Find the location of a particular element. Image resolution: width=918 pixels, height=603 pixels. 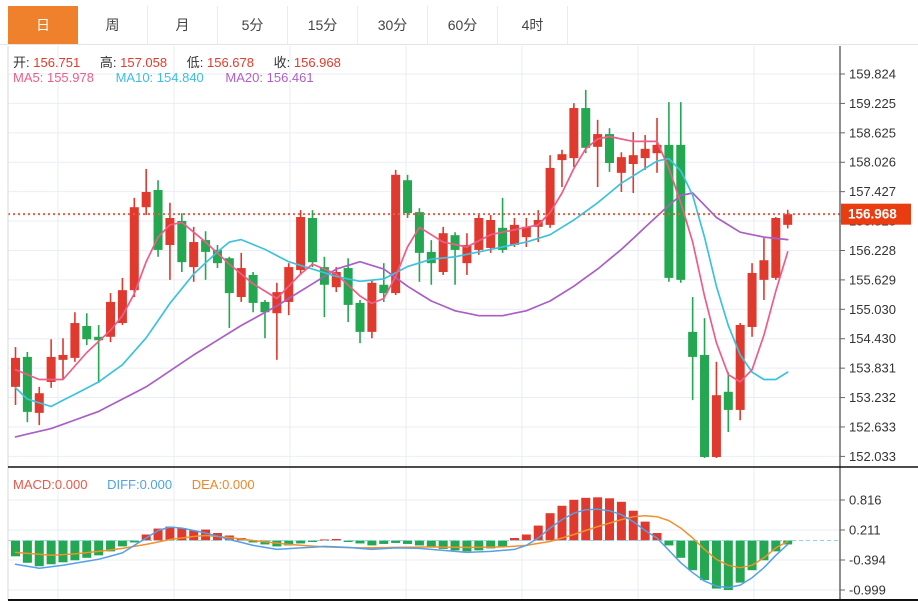

diff-line is located at coordinates (401, 548).